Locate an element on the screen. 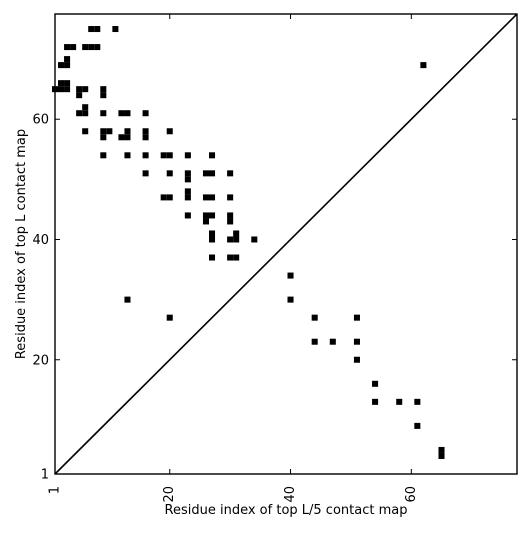  y-tick-label: 20 is located at coordinates (40, 360).